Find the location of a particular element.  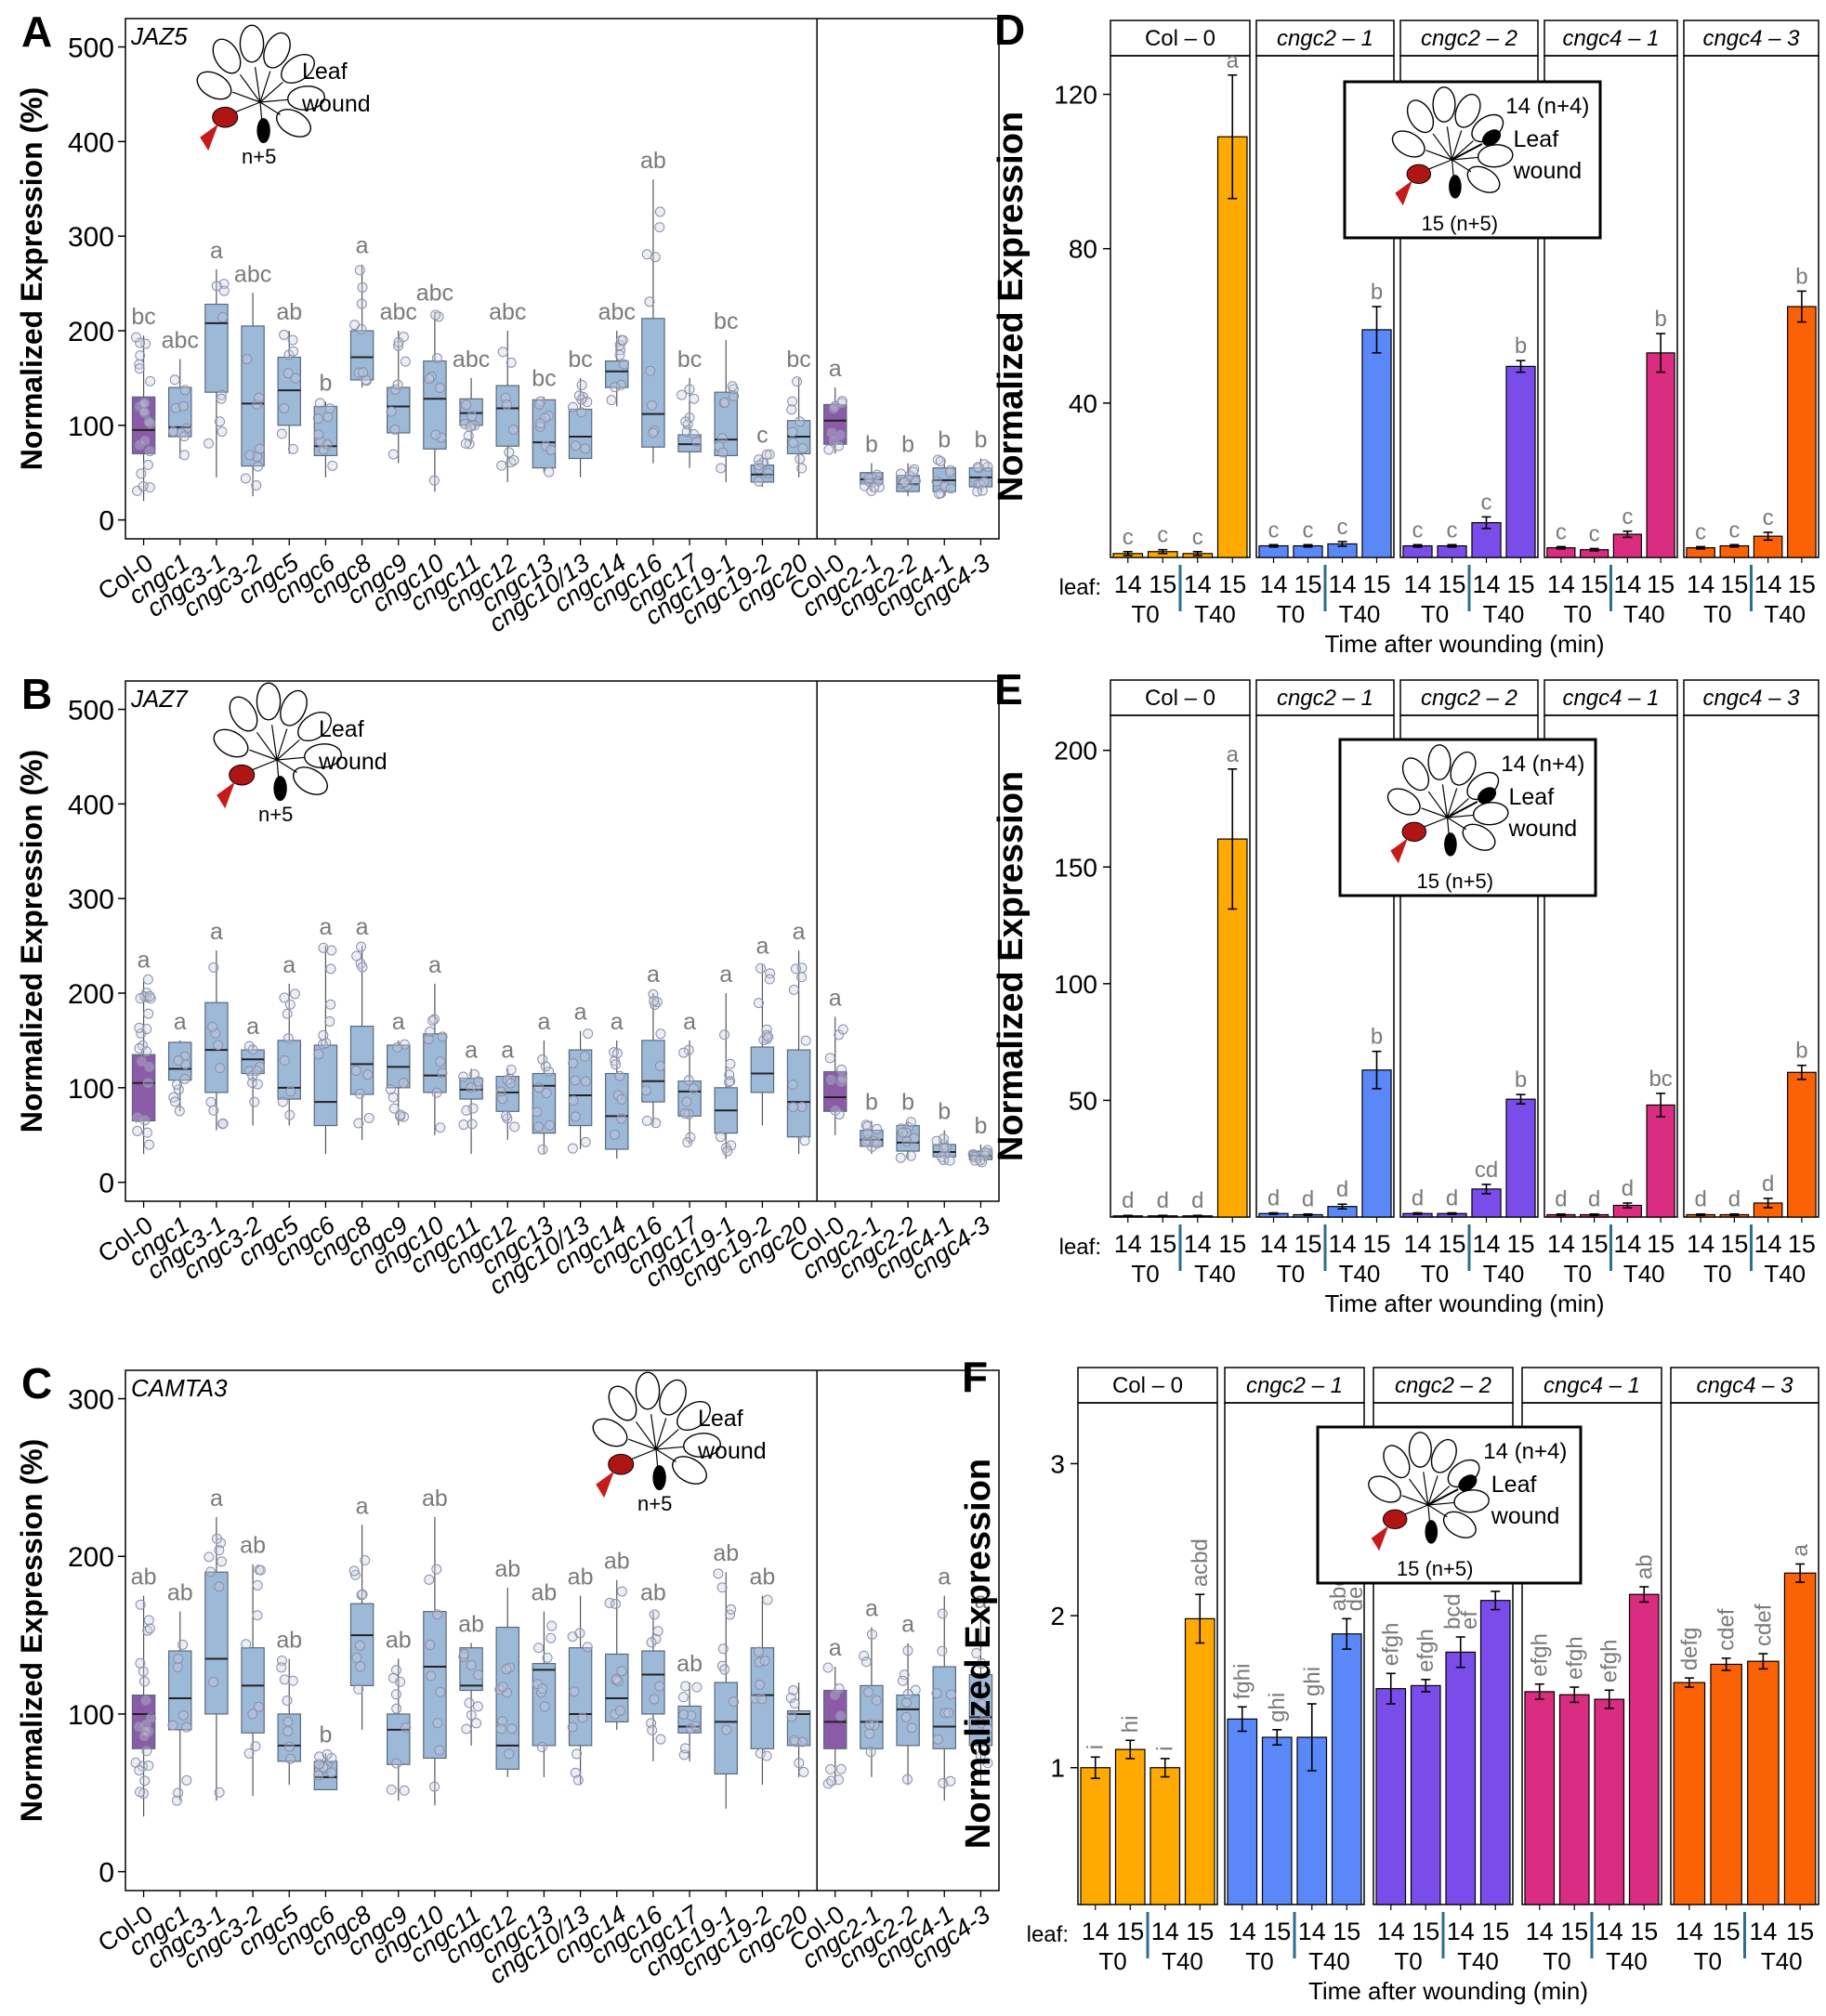

y-tick-label: 200 is located at coordinates (1075, 751).